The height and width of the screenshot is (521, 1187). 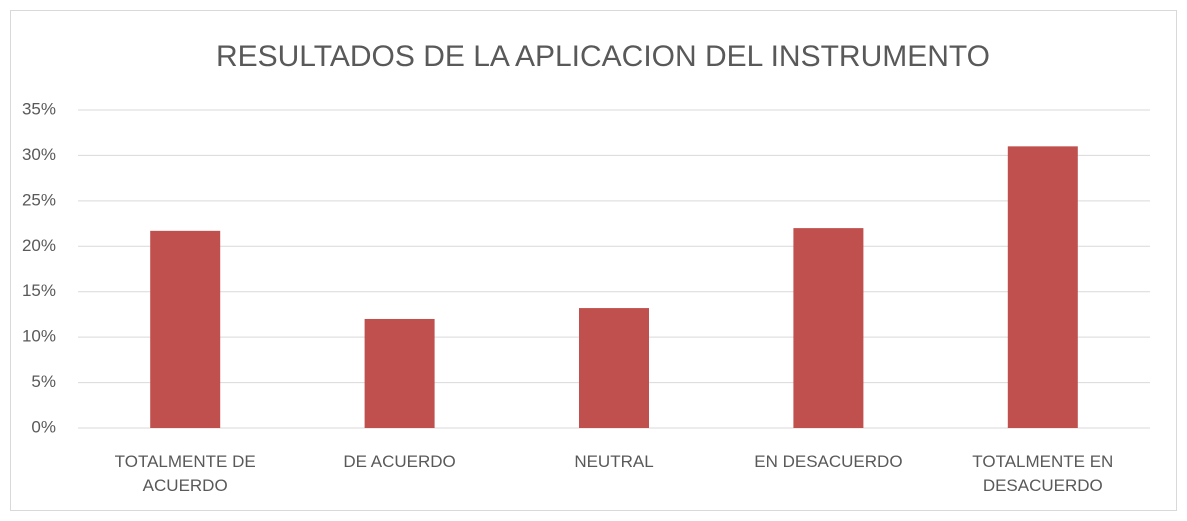 I want to click on y-tick-label: 5%, so click(x=43, y=381).